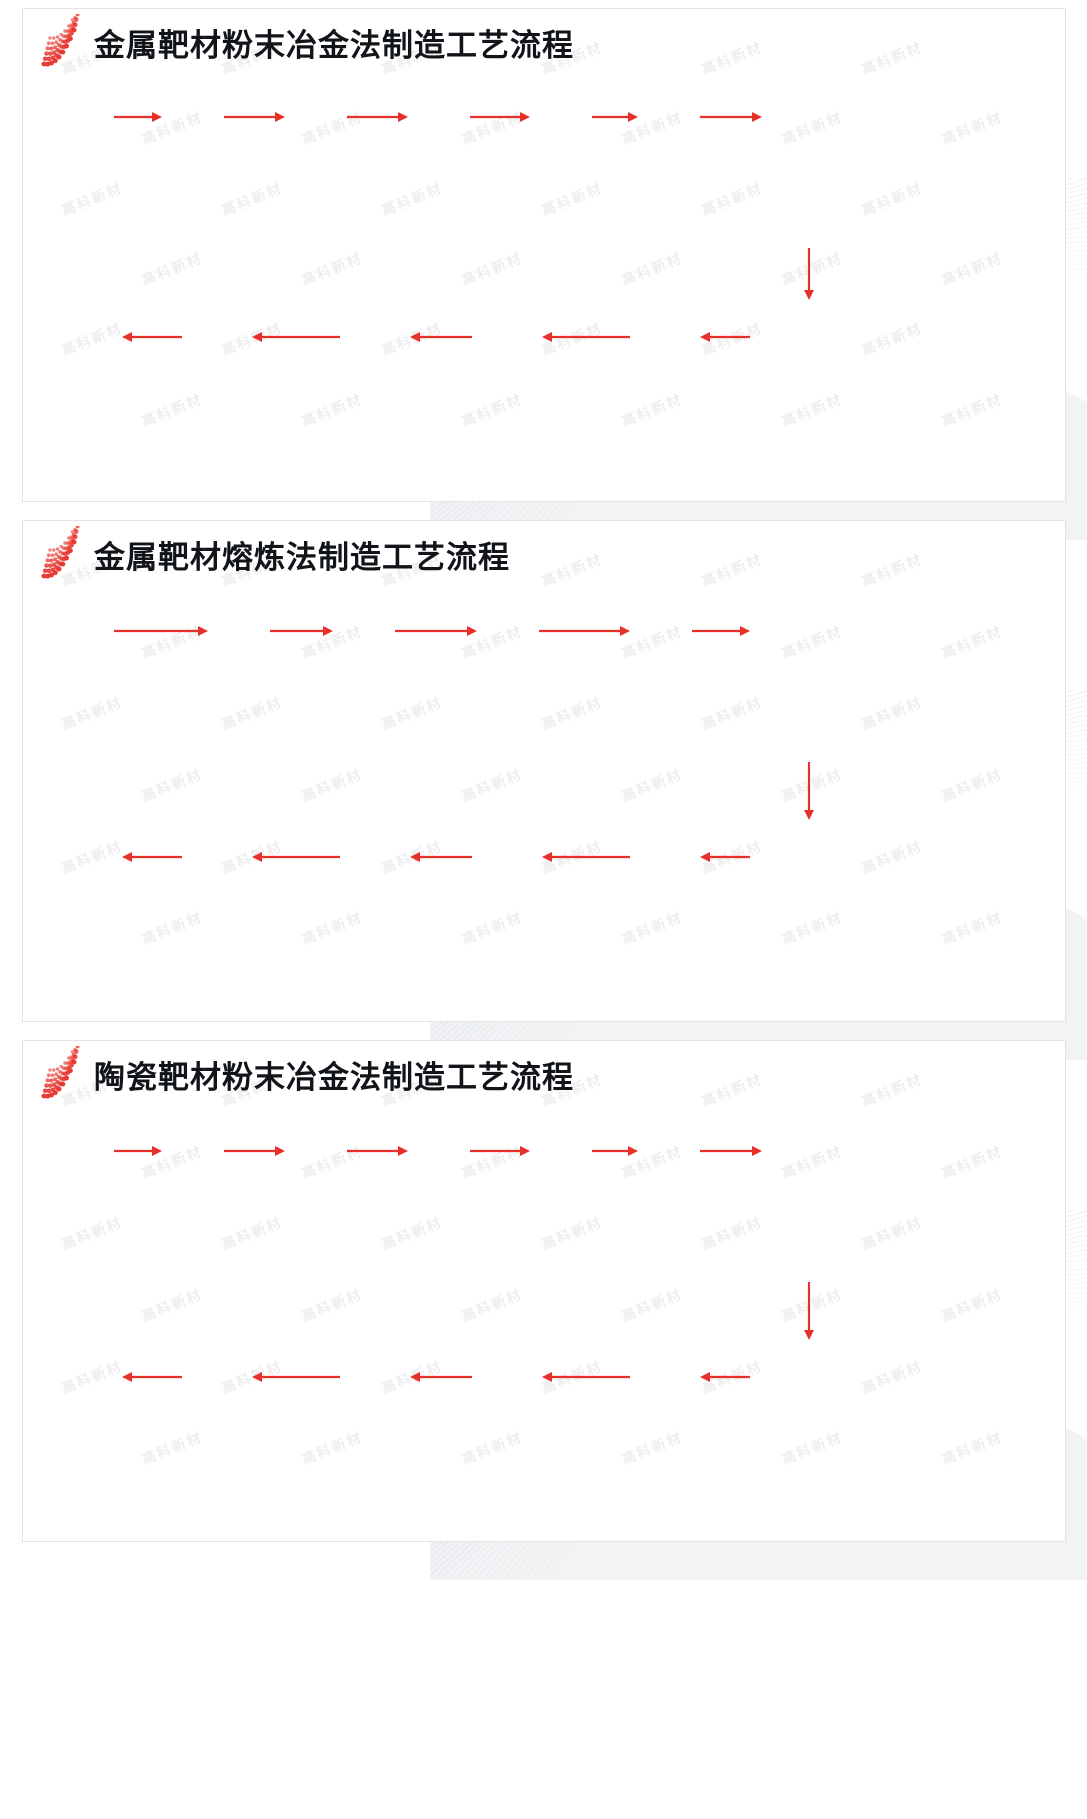 This screenshot has height=1819, width=1087. What do you see at coordinates (302, 557) in the screenshot?
I see `section-title: 金属靶材熔炼法制造工艺流程` at bounding box center [302, 557].